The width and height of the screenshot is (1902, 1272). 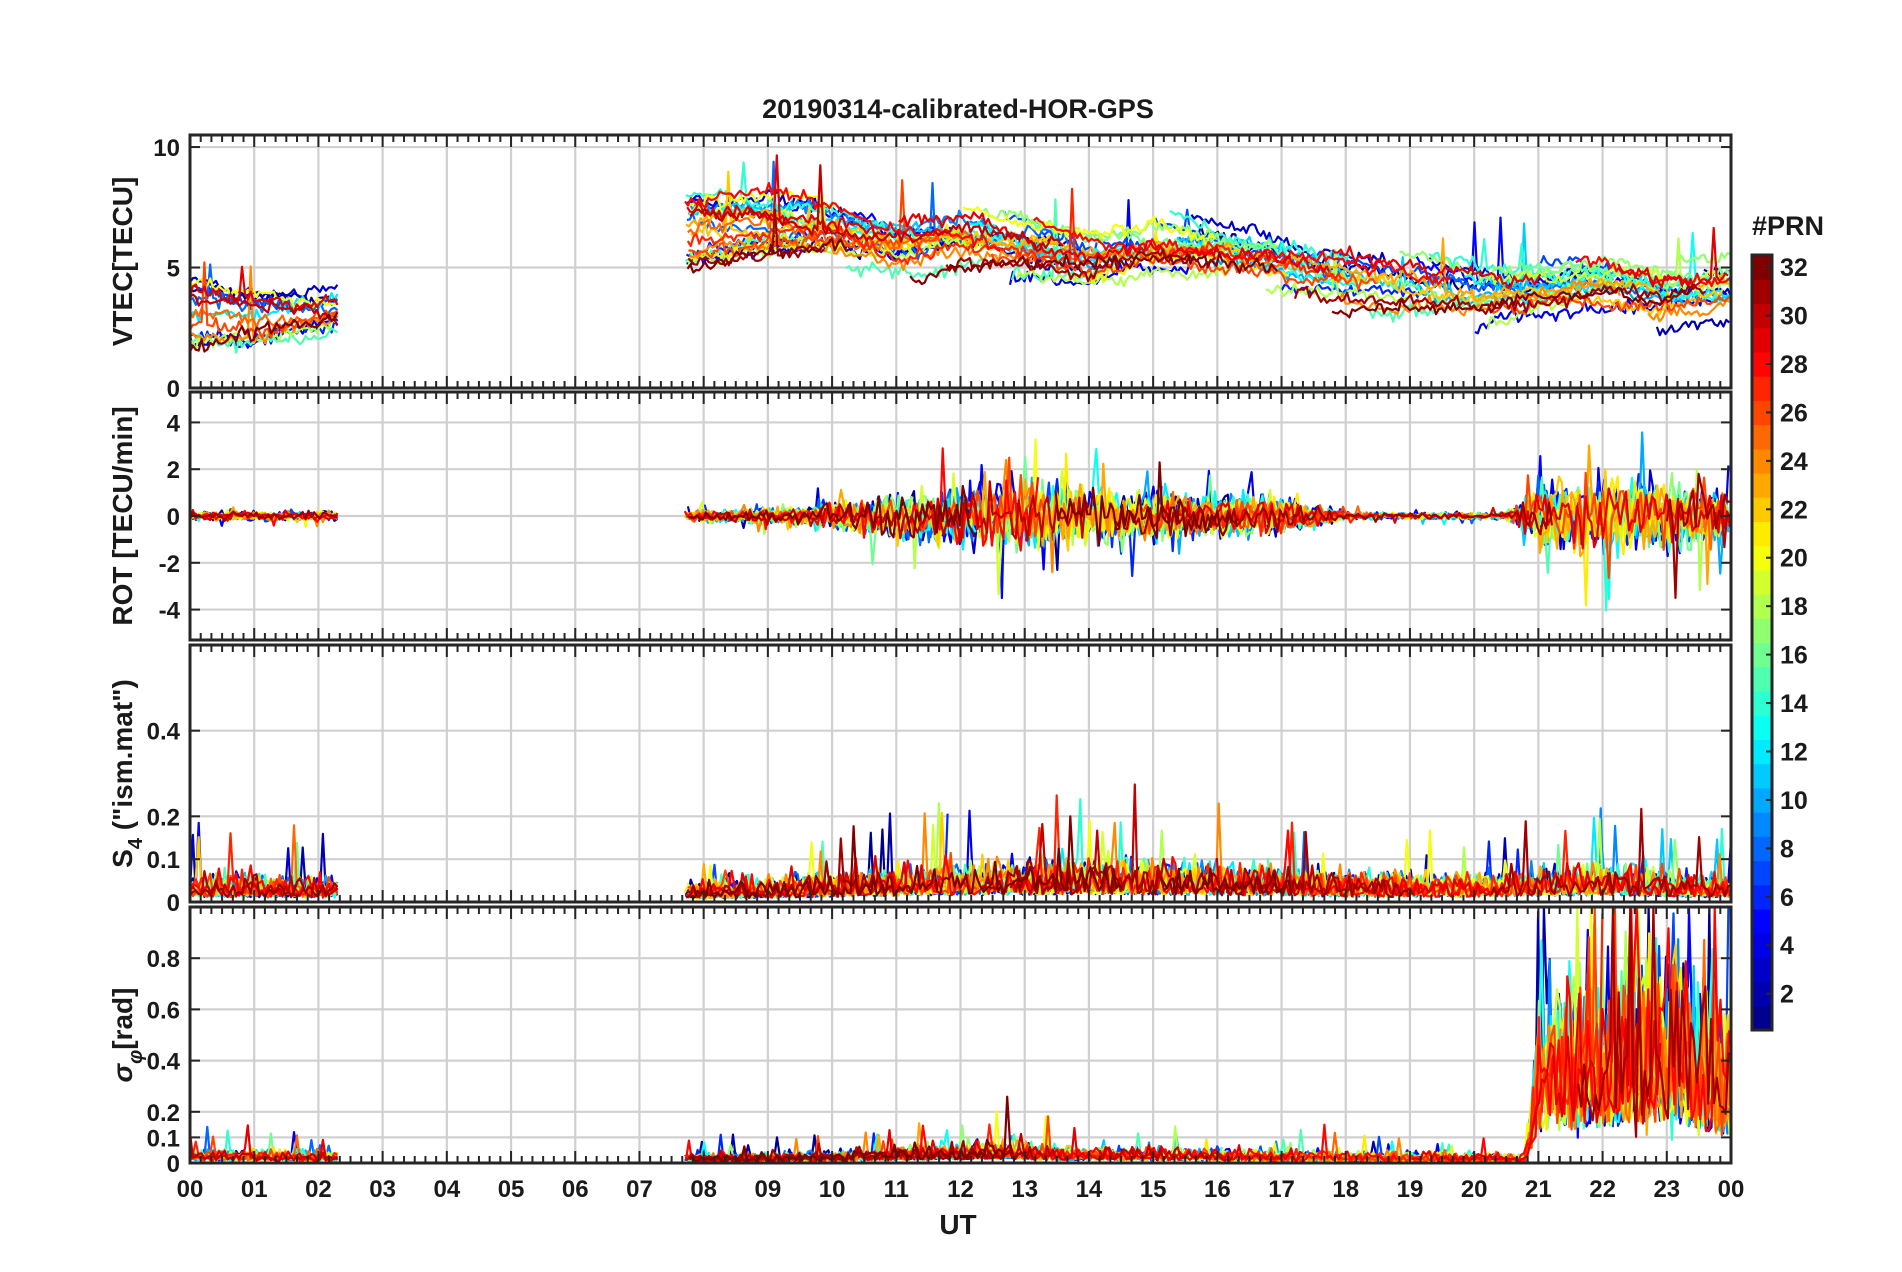 I want to click on y-axis-label-rot: ROT [TECU/min], so click(x=122, y=515).